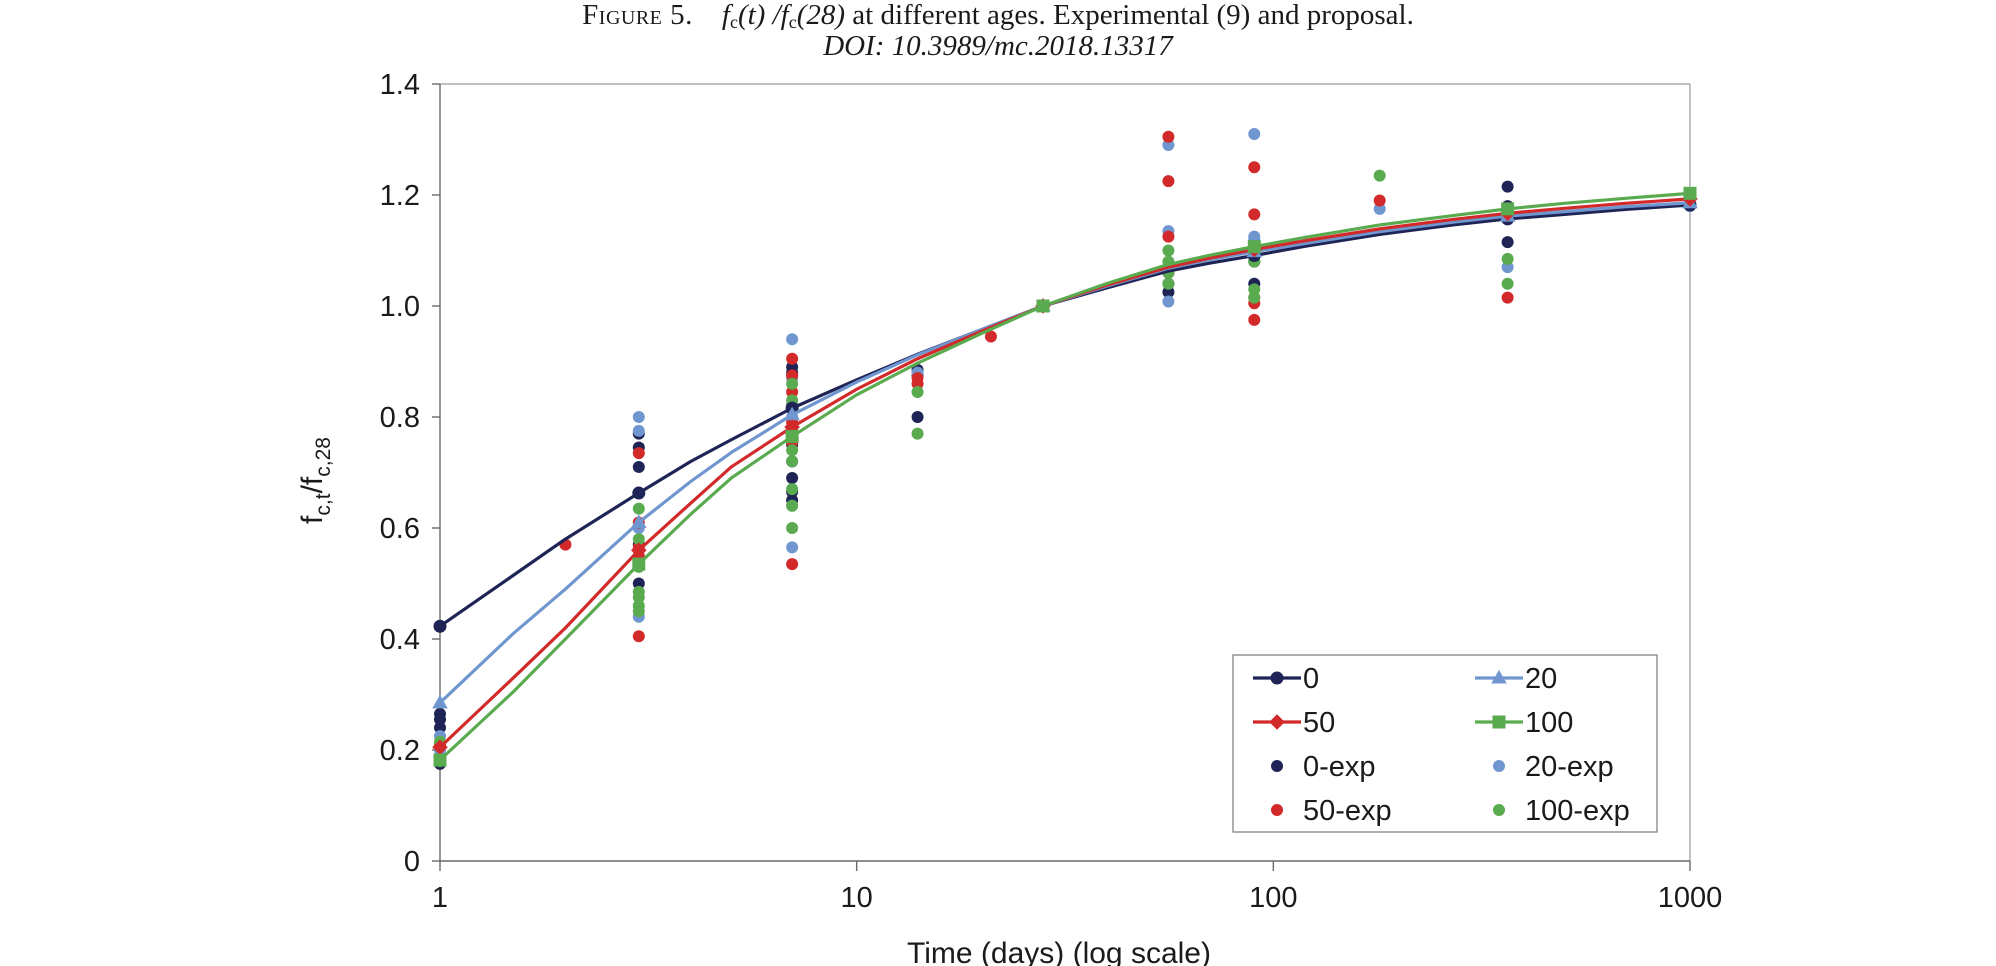 The width and height of the screenshot is (1996, 966). I want to click on y-tick-label: 1.0, so click(400, 307).